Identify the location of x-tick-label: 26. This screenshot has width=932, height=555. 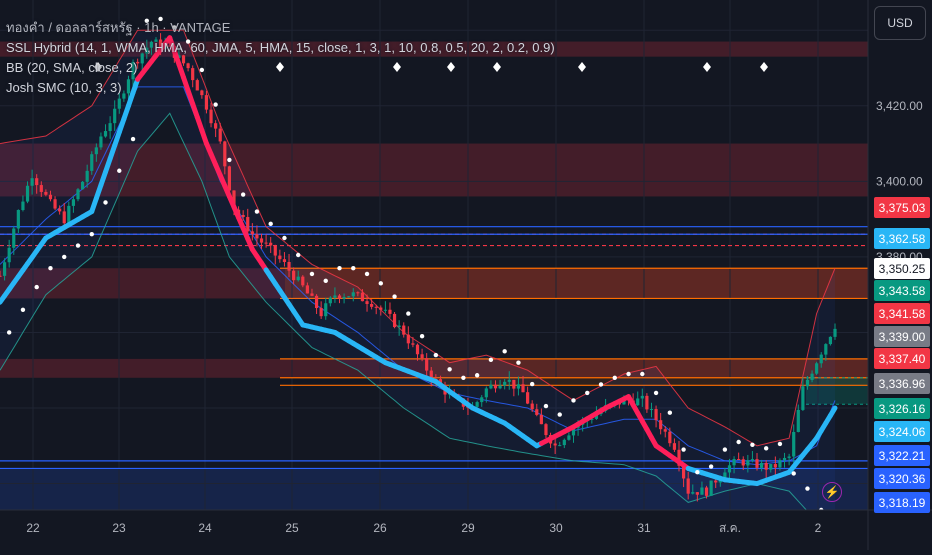
(380, 528).